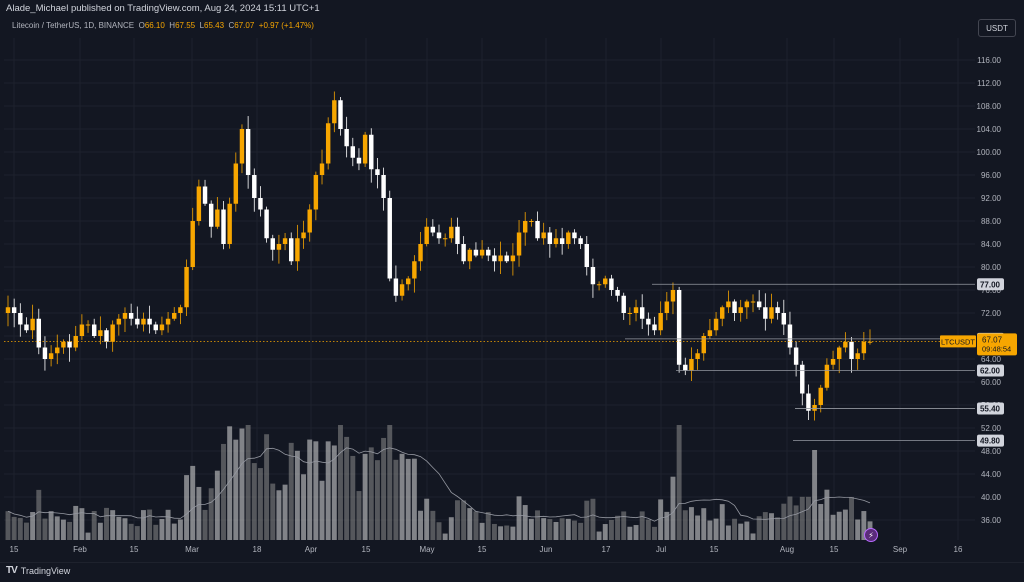 The image size is (1024, 582). I want to click on lightning-icon: ⚡, so click(871, 535).